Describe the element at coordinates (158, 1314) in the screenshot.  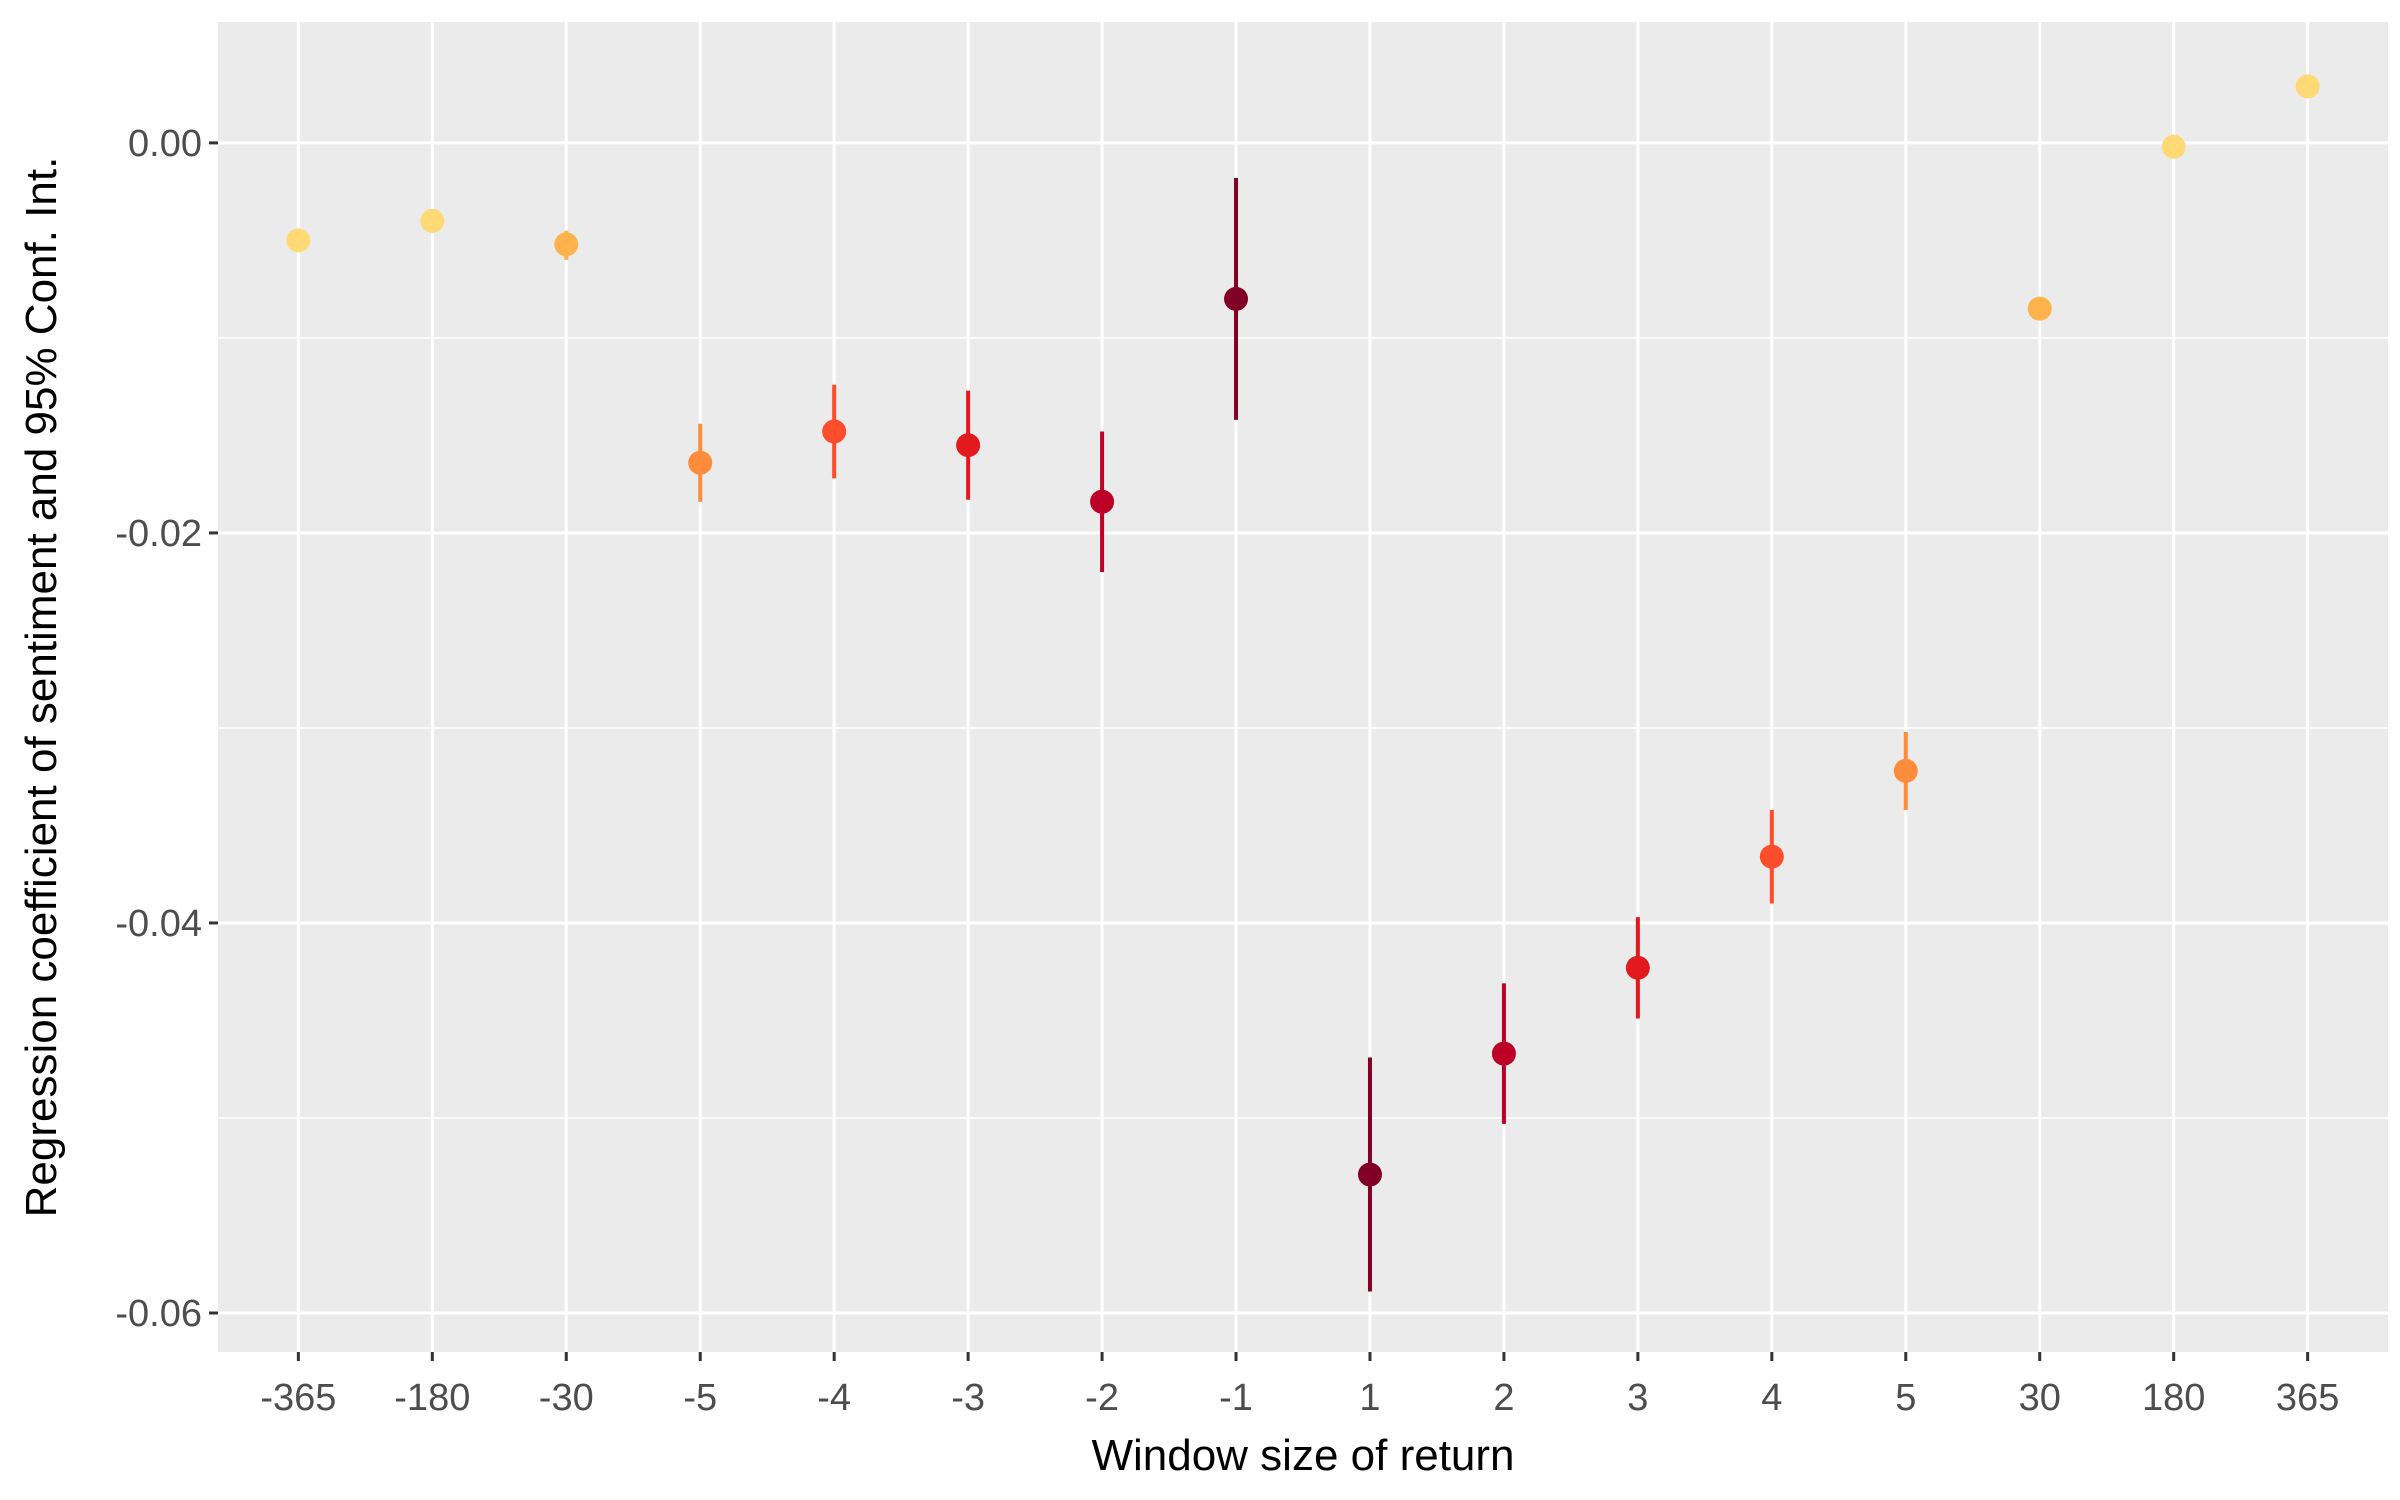
I see `y-tick-label: -0.06` at that location.